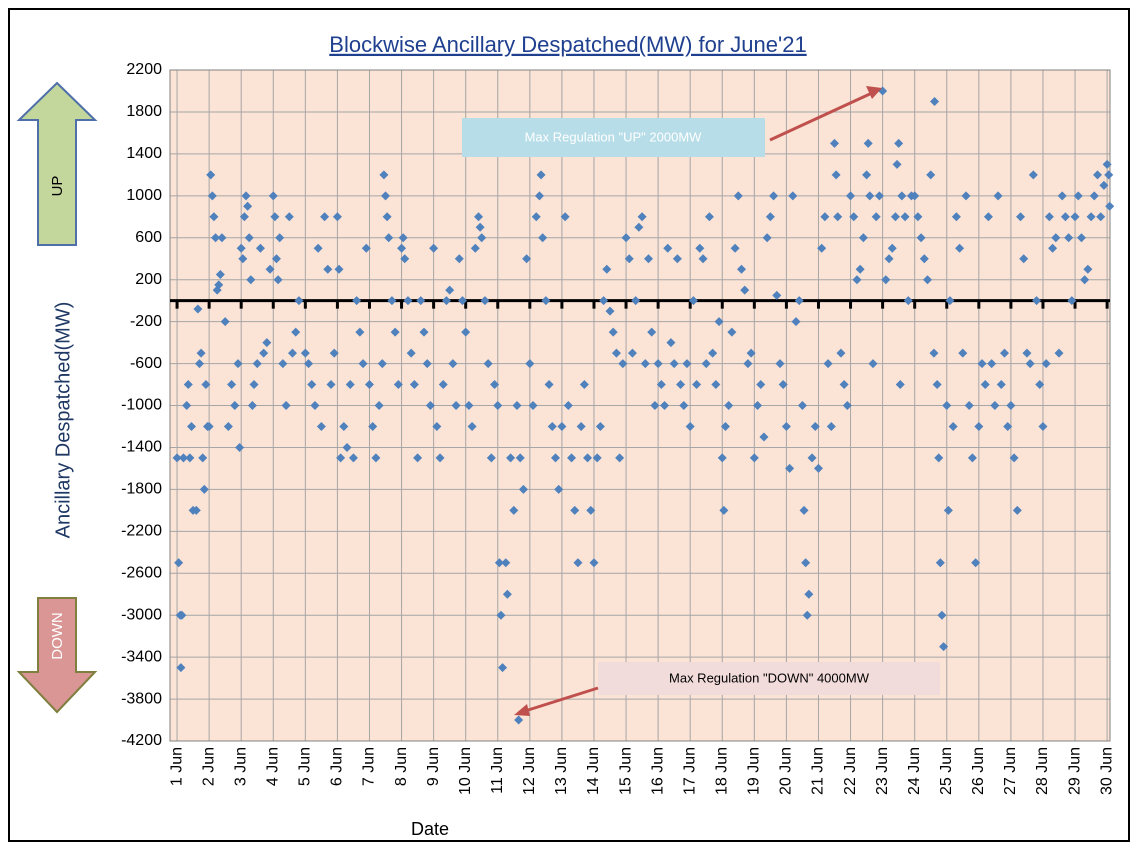 This screenshot has height=848, width=1134. Describe the element at coordinates (148, 237) in the screenshot. I see `y-tick-label: 600` at that location.